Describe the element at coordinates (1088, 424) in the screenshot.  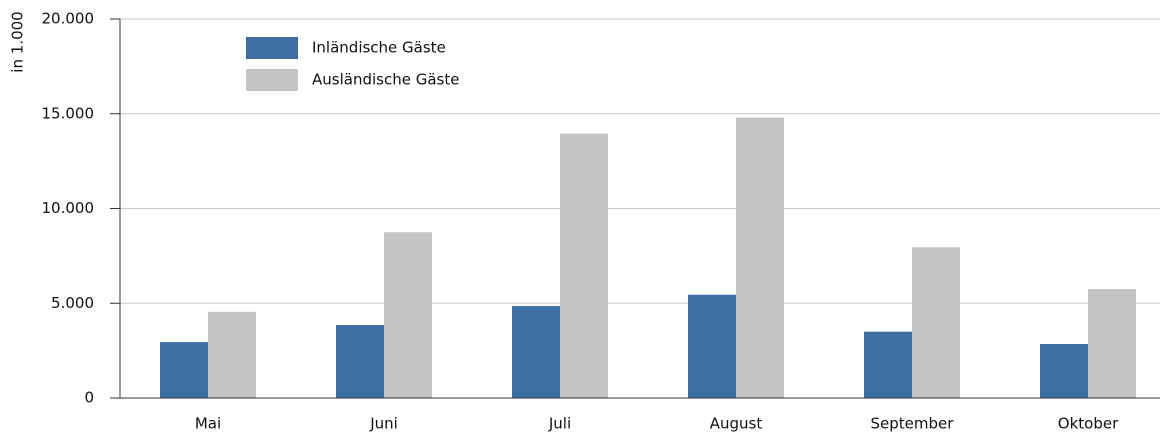
I see `x-tick-label: Oktober` at that location.